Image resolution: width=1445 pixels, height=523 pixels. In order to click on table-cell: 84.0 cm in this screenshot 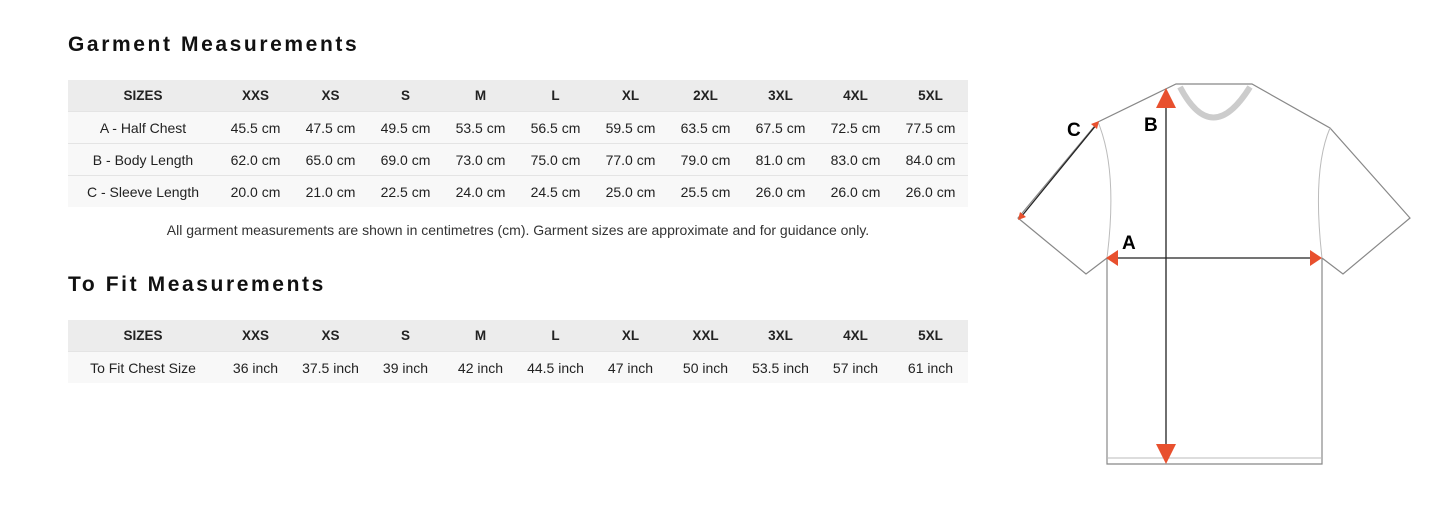, I will do `click(930, 159)`.